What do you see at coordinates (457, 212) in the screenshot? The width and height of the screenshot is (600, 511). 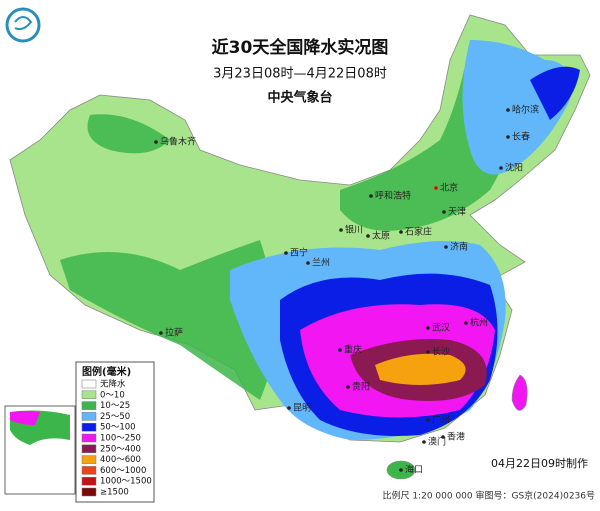 I see `city-label: 天津` at bounding box center [457, 212].